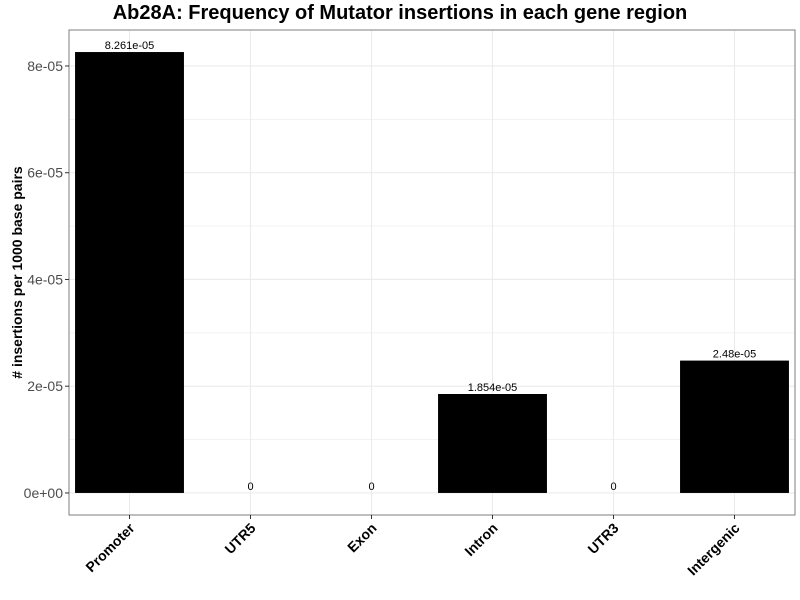 The image size is (800, 600). Describe the element at coordinates (45, 173) in the screenshot. I see `y-tick-label: 6e-05` at that location.